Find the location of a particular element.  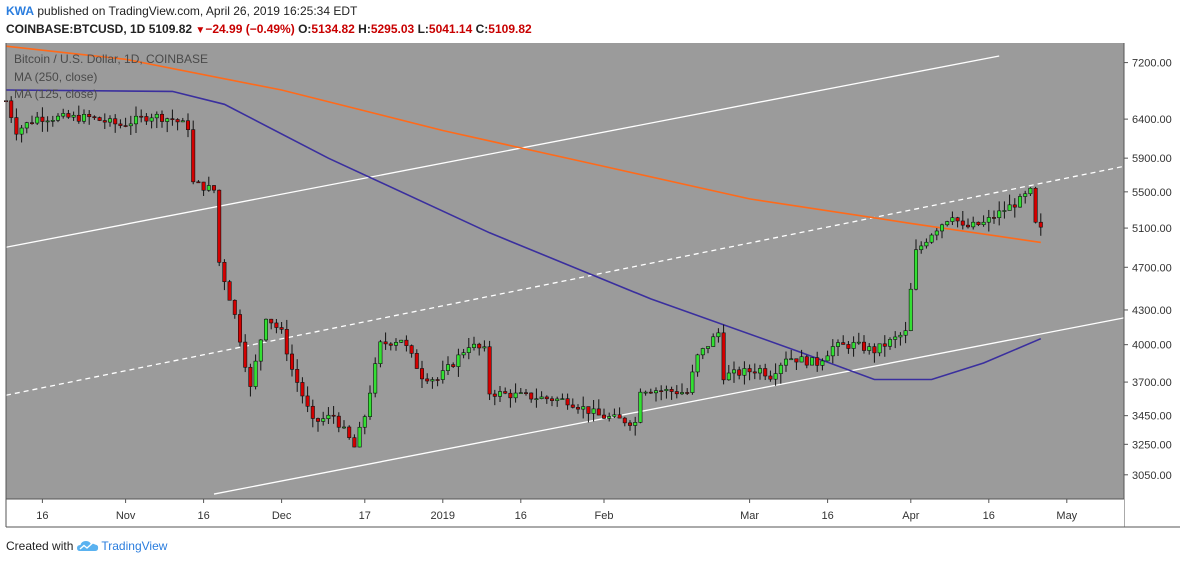

low-label: L: is located at coordinates (423, 29).